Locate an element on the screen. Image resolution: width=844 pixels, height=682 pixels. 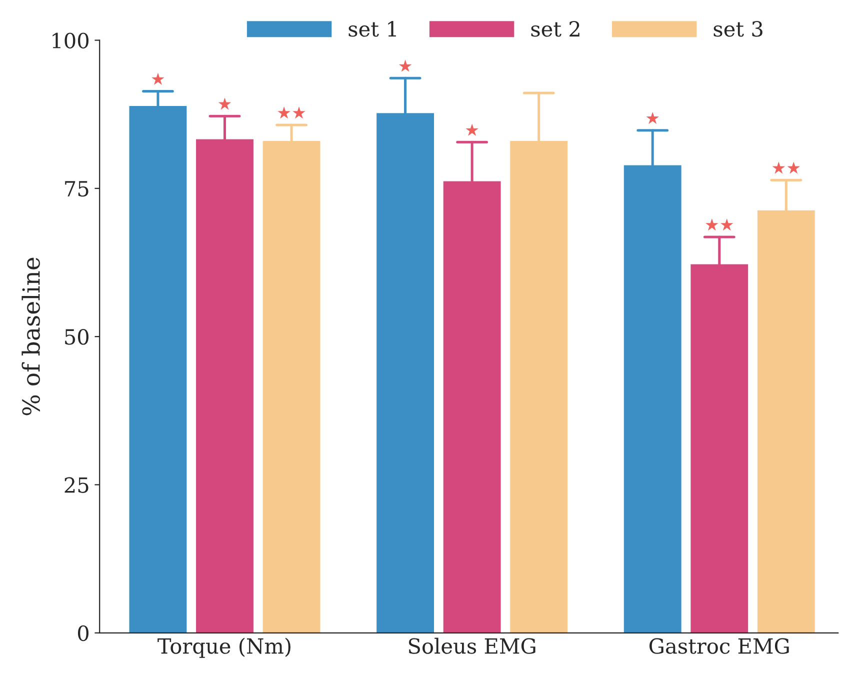
y-tick-label: 100 is located at coordinates (70, 40).